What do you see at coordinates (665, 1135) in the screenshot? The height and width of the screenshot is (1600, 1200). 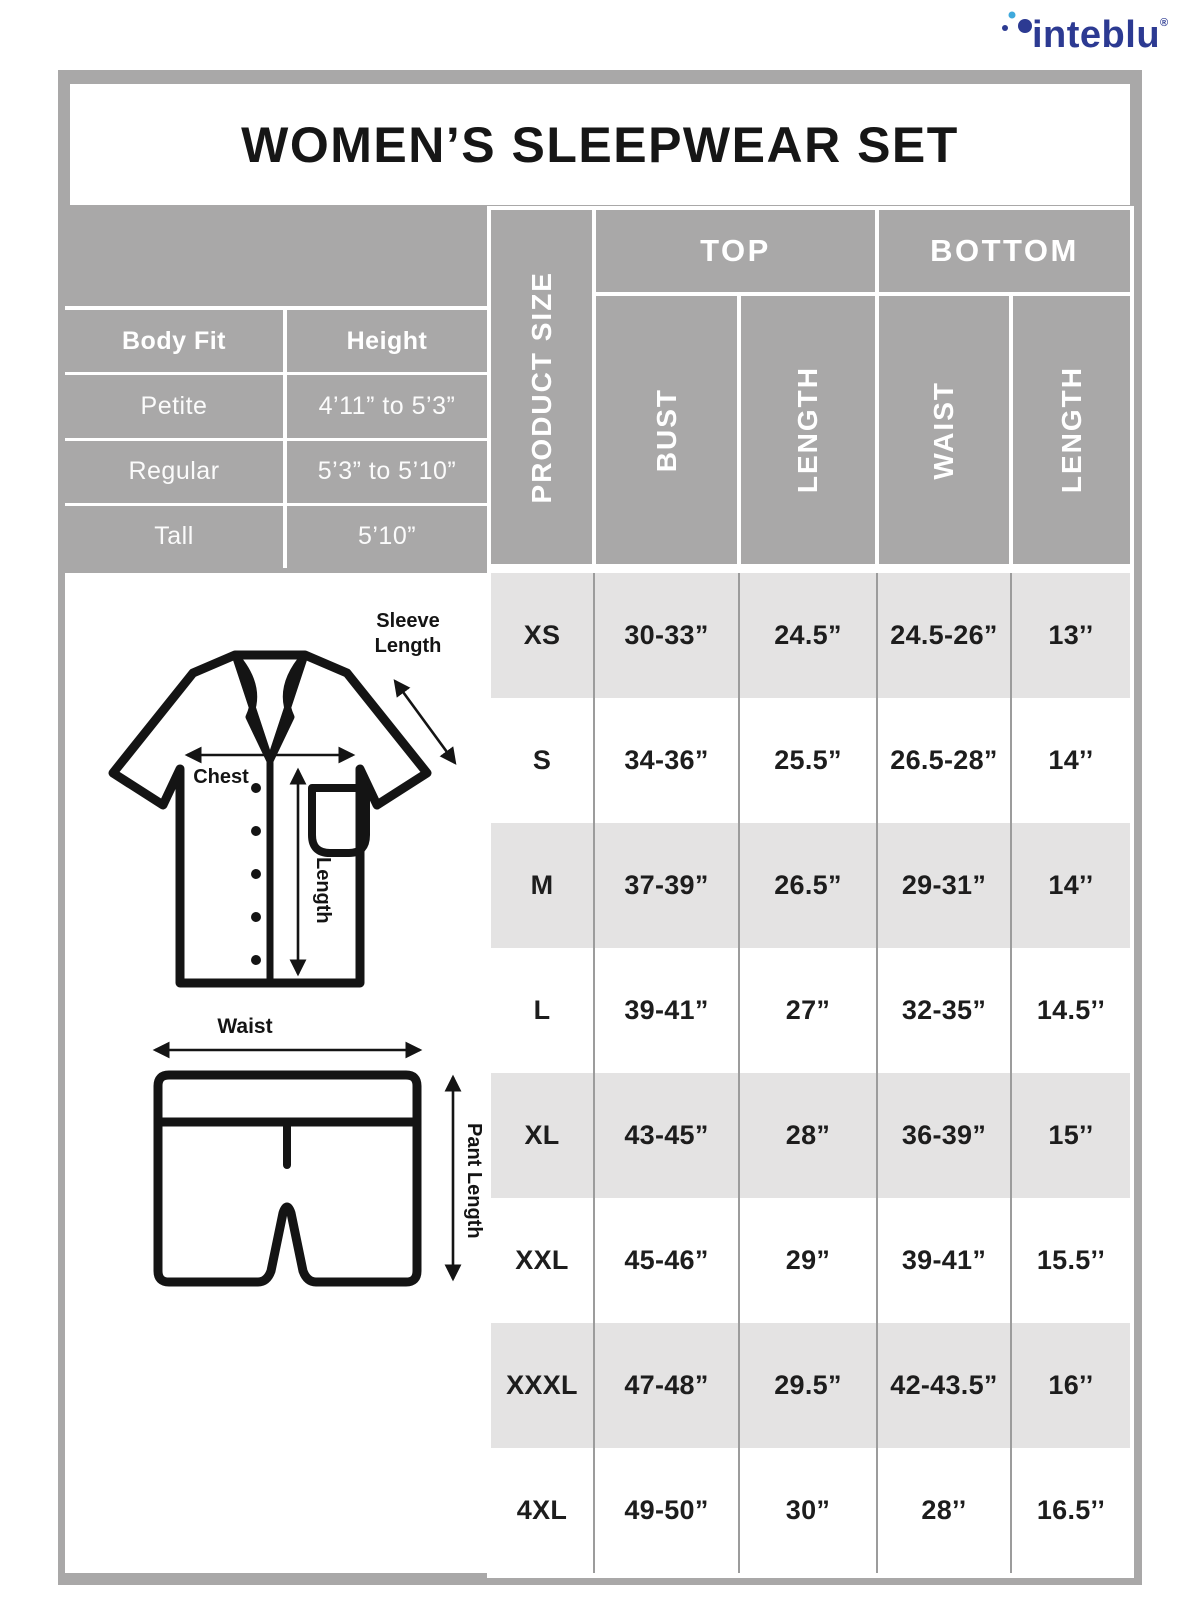 I see `bust-cell: 43-45”` at bounding box center [665, 1135].